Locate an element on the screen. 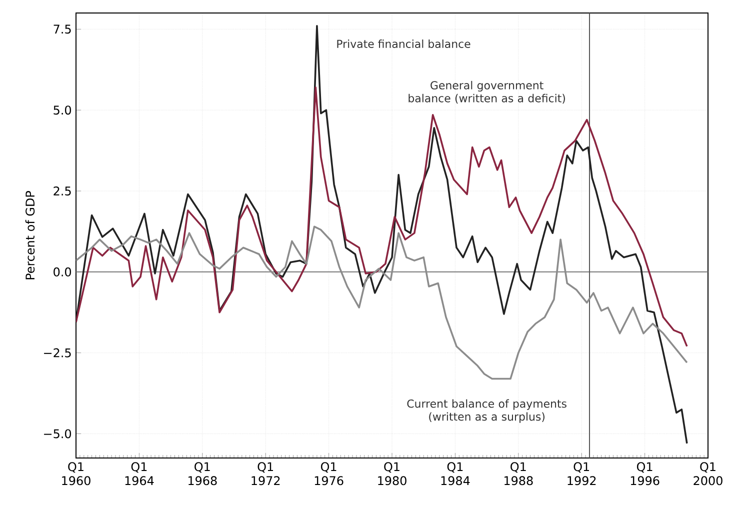 The image size is (730, 514). x-tick-label: Q1 1988 is located at coordinates (518, 474).